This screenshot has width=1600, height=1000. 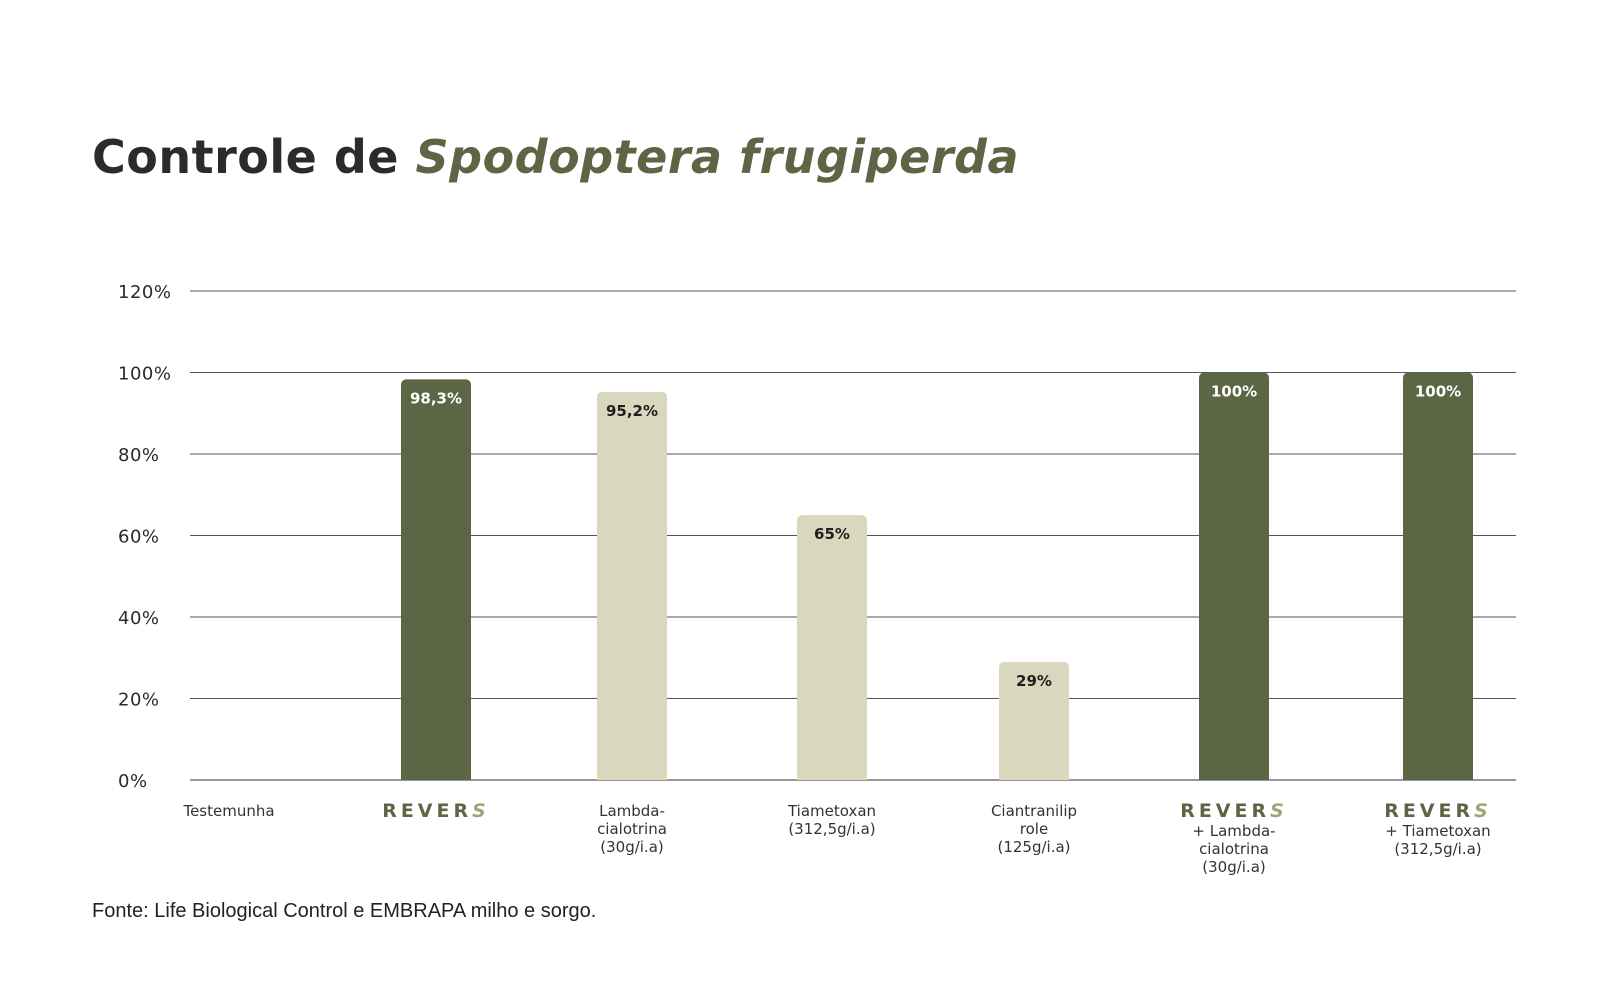 I want to click on x-category-label: REVERS, so click(x=436, y=811).